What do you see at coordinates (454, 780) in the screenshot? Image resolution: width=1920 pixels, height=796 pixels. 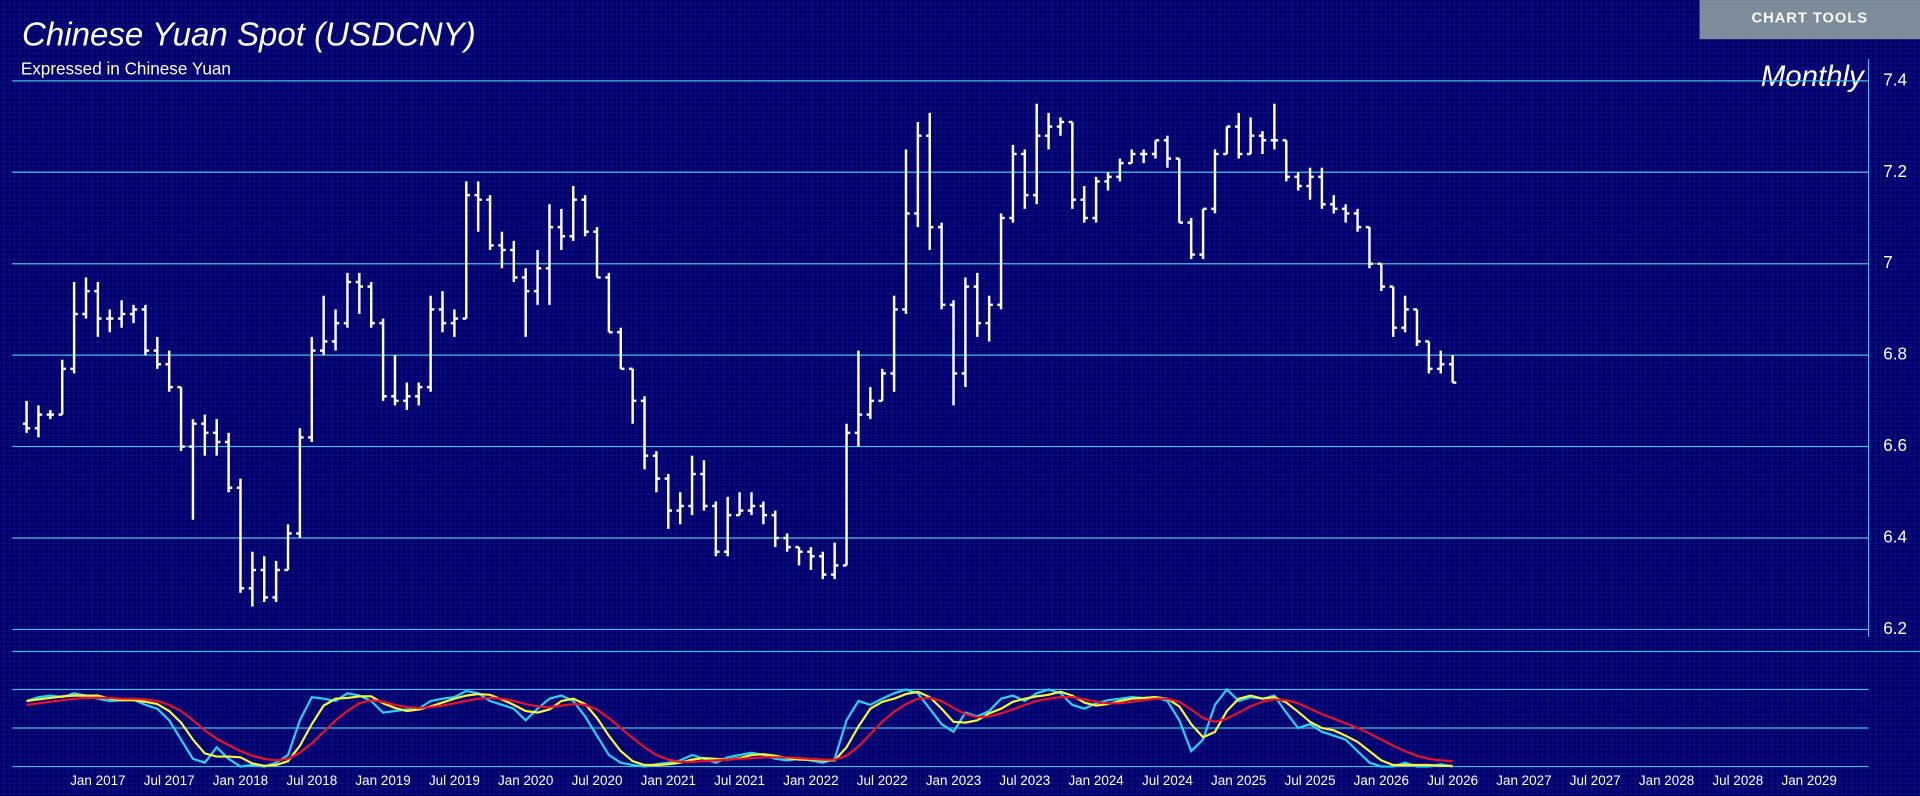 I see `x-tick-label: Jul 2019` at bounding box center [454, 780].